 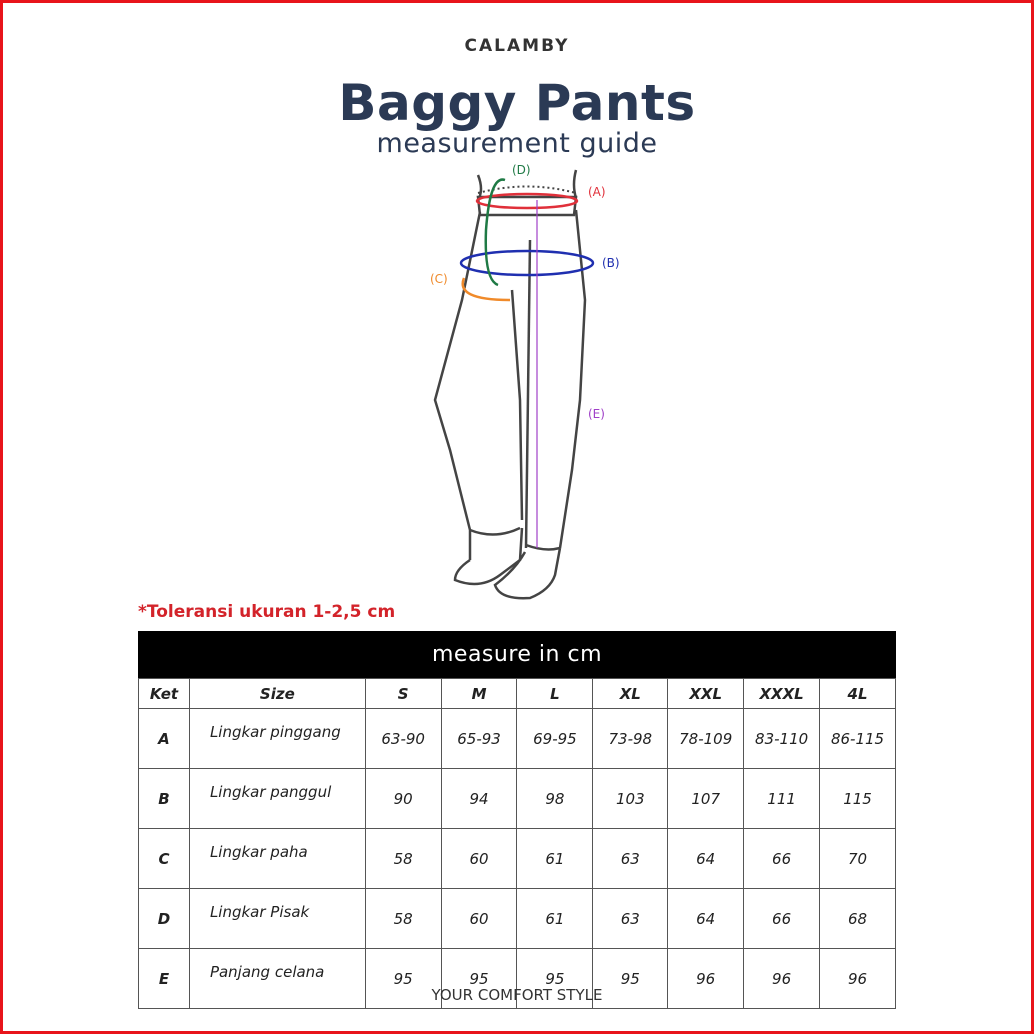 What do you see at coordinates (527, 201) in the screenshot?
I see `waist-measure-A` at bounding box center [527, 201].